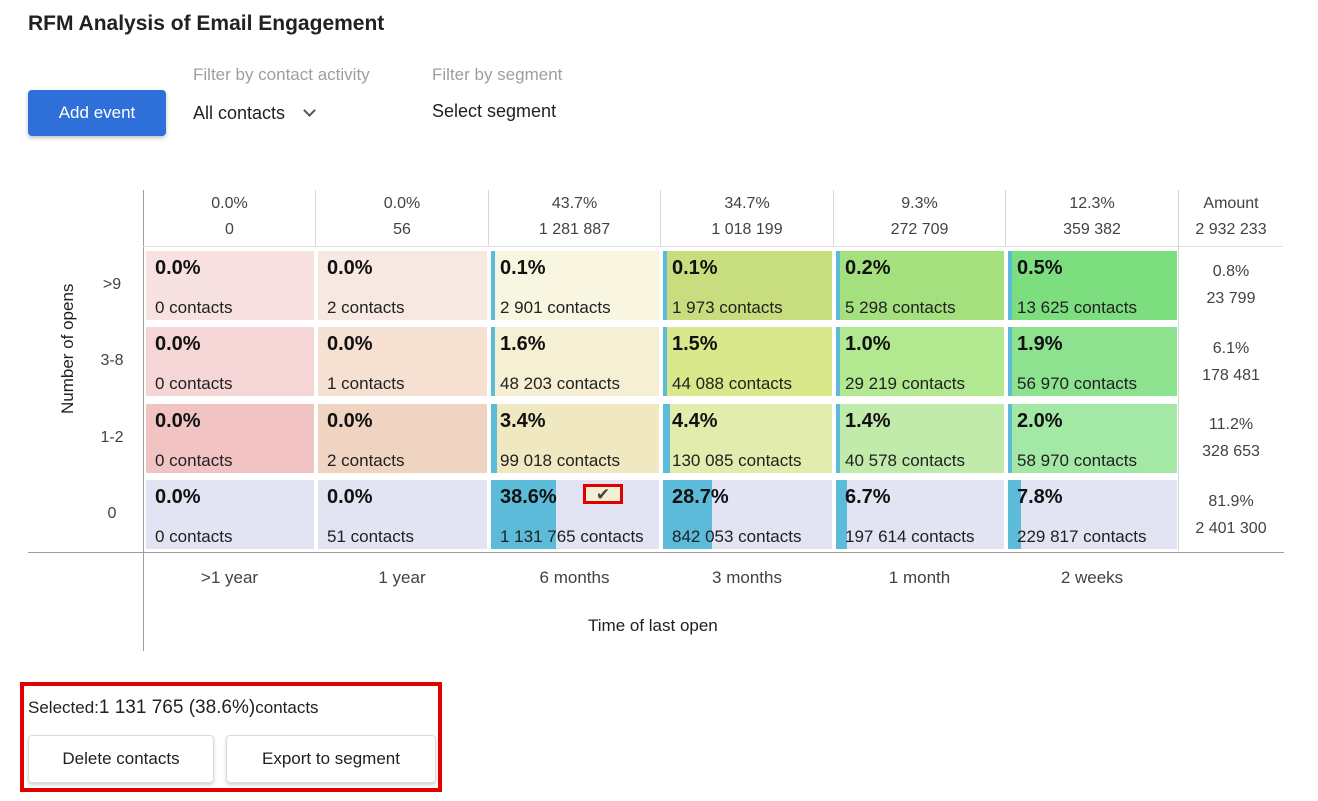  Describe the element at coordinates (1092, 285) in the screenshot. I see `matrix-cell: 0.5% 13 625 contacts` at that location.